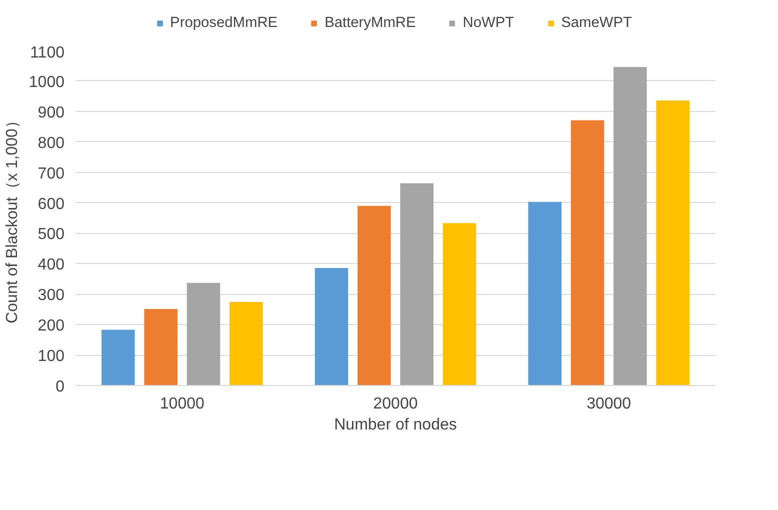  Describe the element at coordinates (395, 425) in the screenshot. I see `x-axis-title: Number of nodes` at that location.